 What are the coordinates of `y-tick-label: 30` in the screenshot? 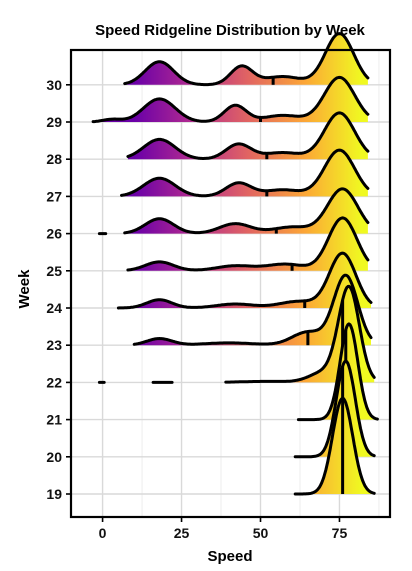 It's located at (54, 85).